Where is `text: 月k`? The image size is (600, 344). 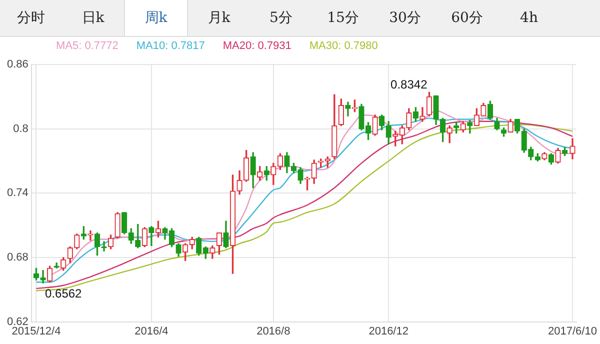 text: 月k is located at coordinates (219, 18).